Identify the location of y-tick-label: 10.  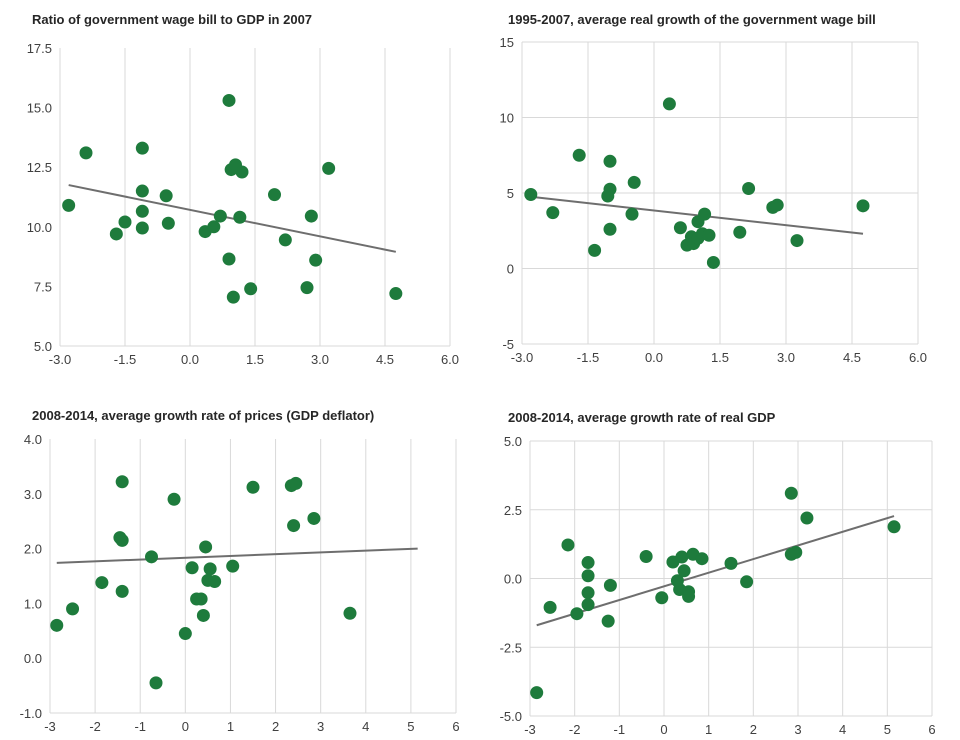
(507, 118).